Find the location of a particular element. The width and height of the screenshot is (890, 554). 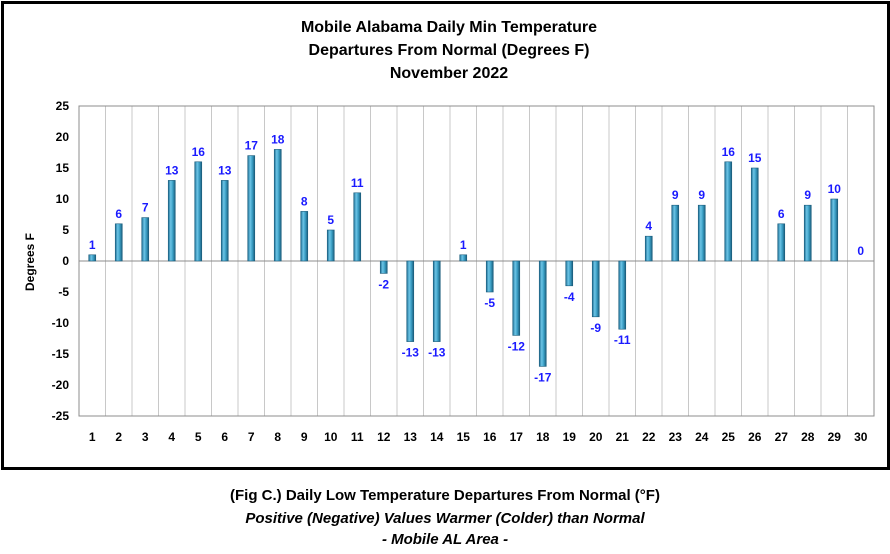

x-tick-label: 26 is located at coordinates (755, 437).